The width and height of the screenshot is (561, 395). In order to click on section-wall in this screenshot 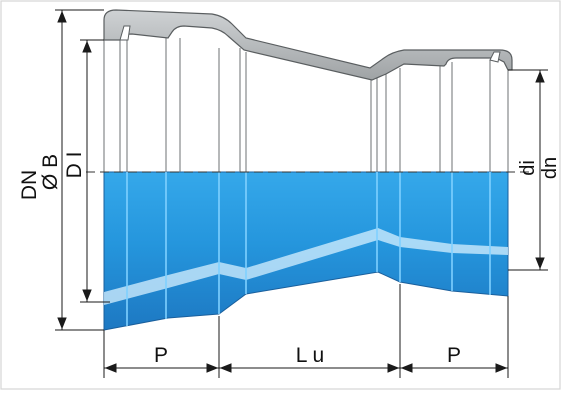, I will do `click(308, 45)`.